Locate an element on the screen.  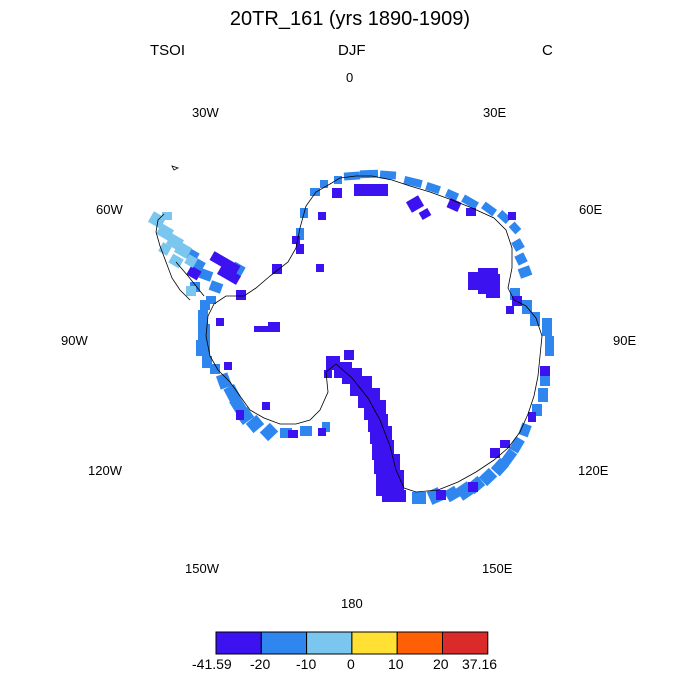
lon-label-150e: 150E is located at coordinates (497, 568).